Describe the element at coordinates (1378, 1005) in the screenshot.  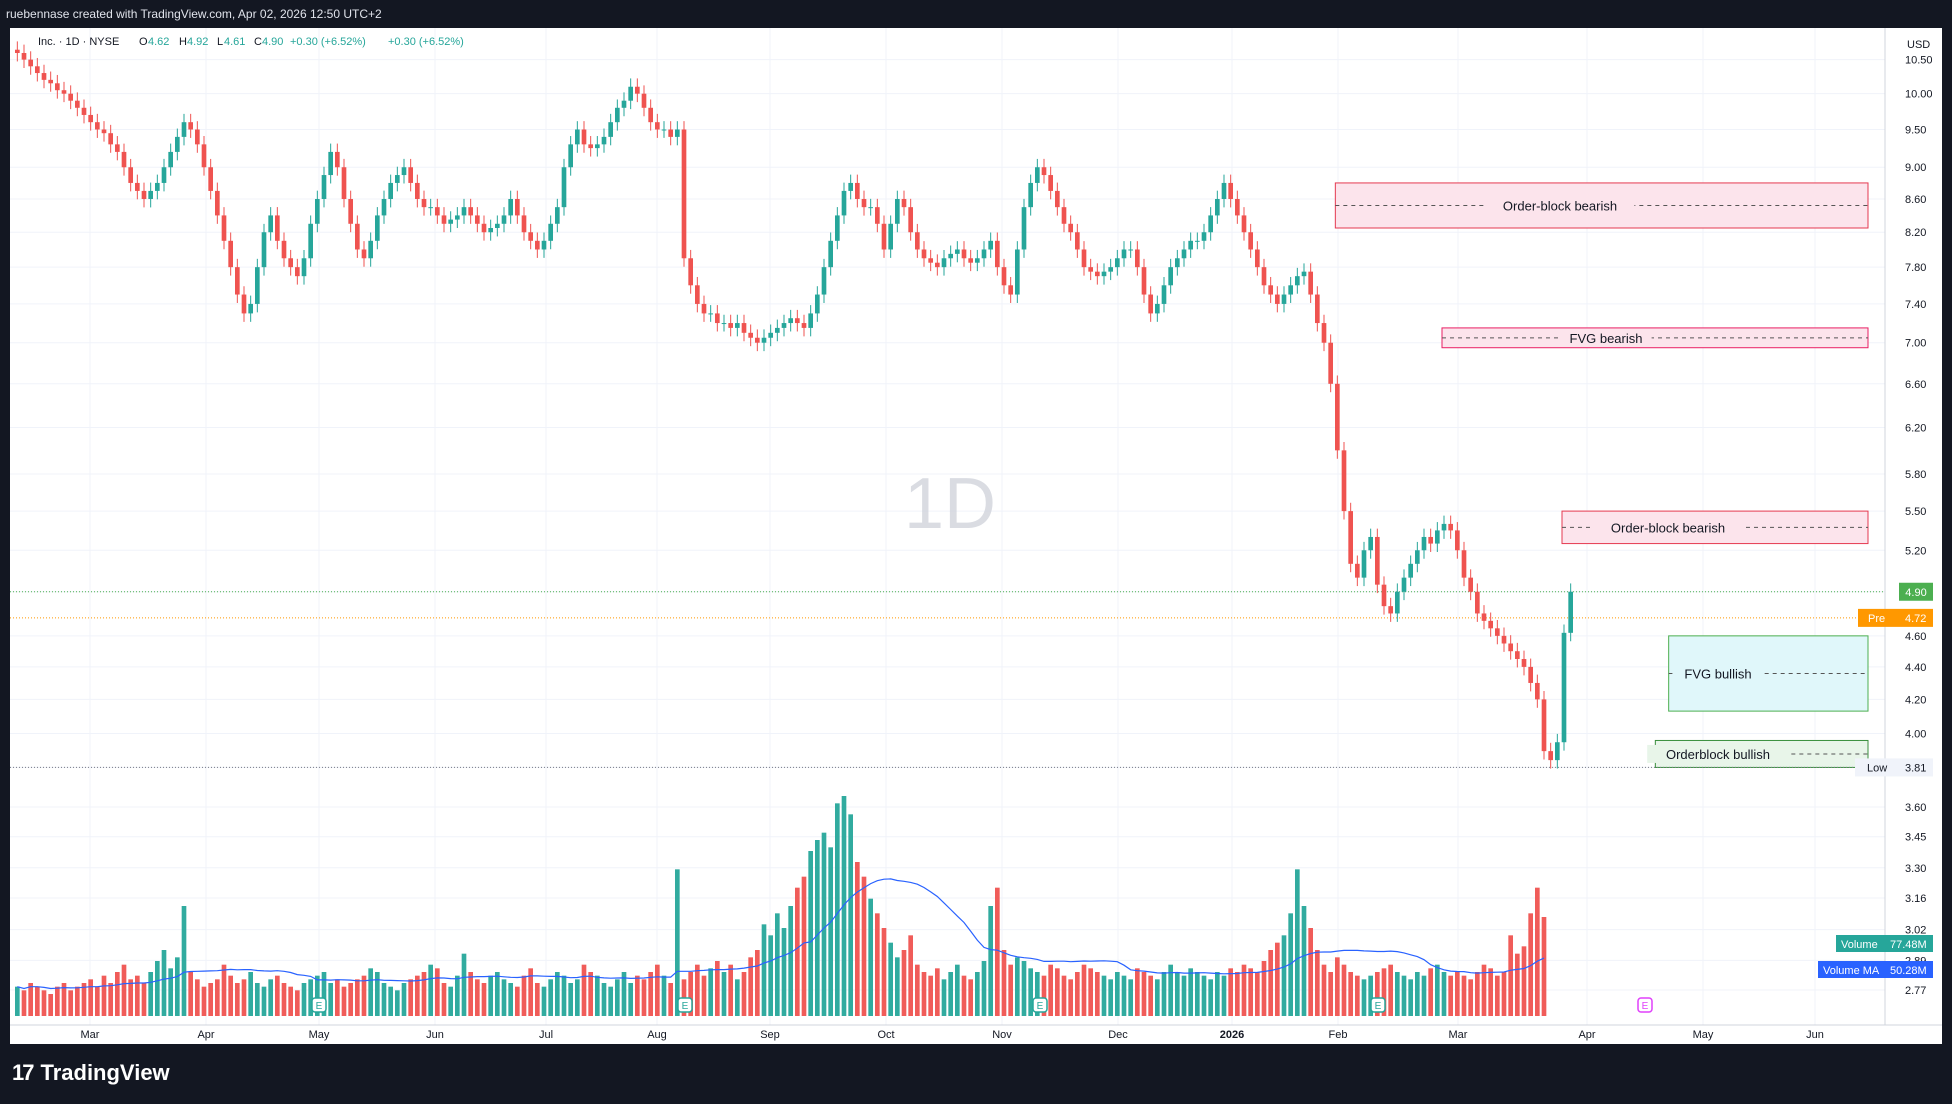
I see `earnings-marker-icon` at that location.